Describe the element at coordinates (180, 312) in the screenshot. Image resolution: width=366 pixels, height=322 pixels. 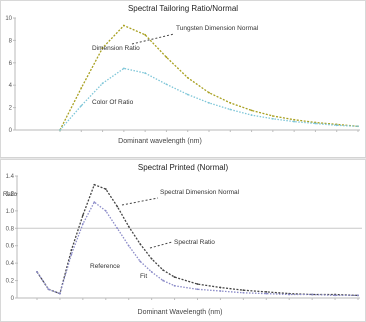
I see `bottom-chart-x-label: Dominant Wavelength (nm)` at that location.